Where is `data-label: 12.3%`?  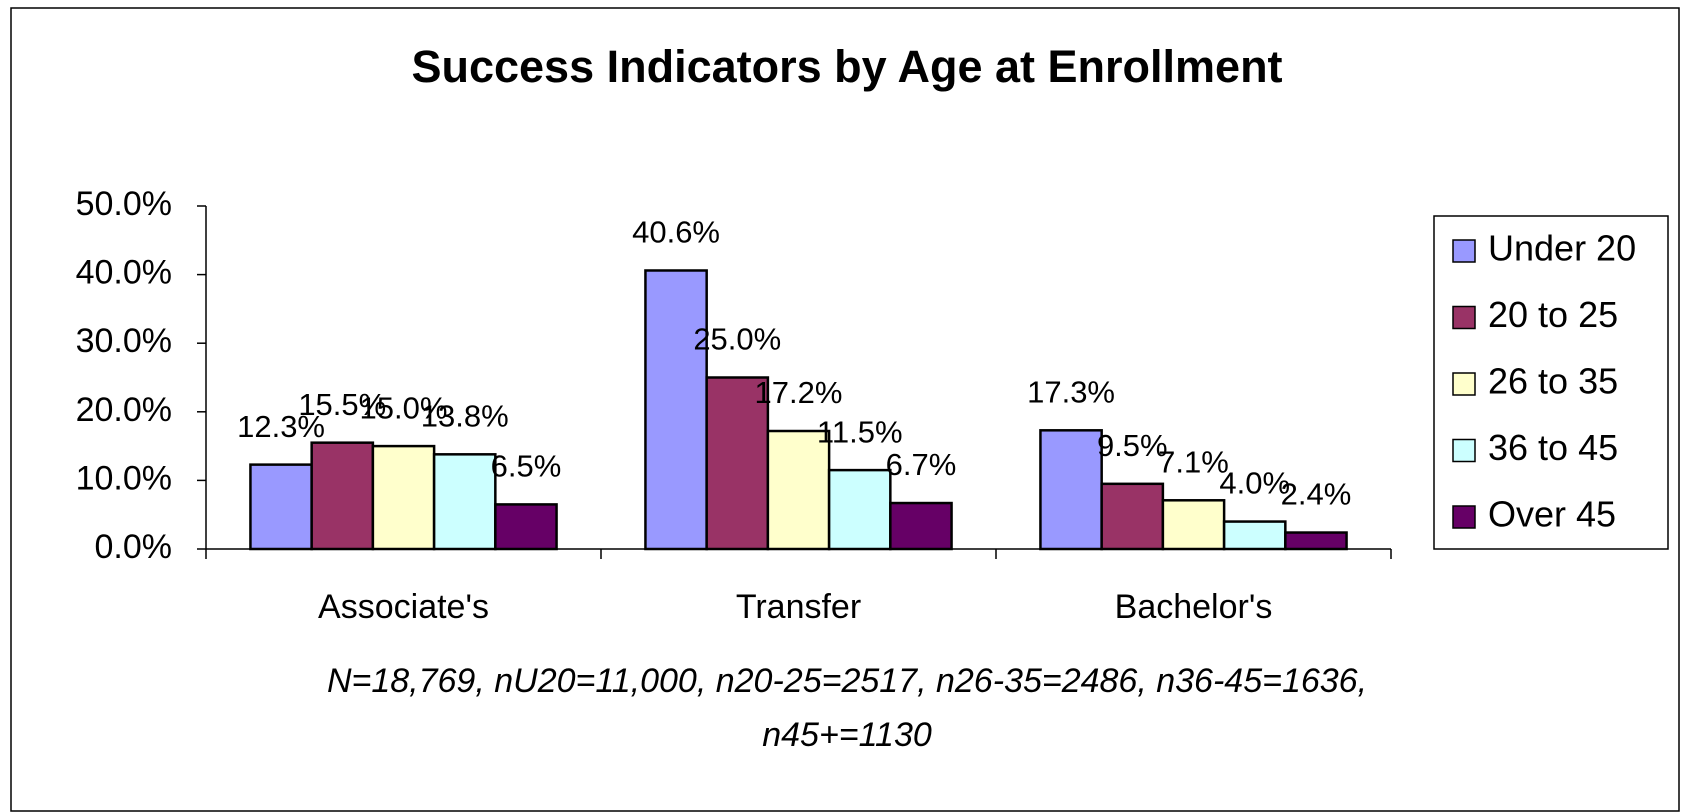
data-label: 12.3% is located at coordinates (281, 426).